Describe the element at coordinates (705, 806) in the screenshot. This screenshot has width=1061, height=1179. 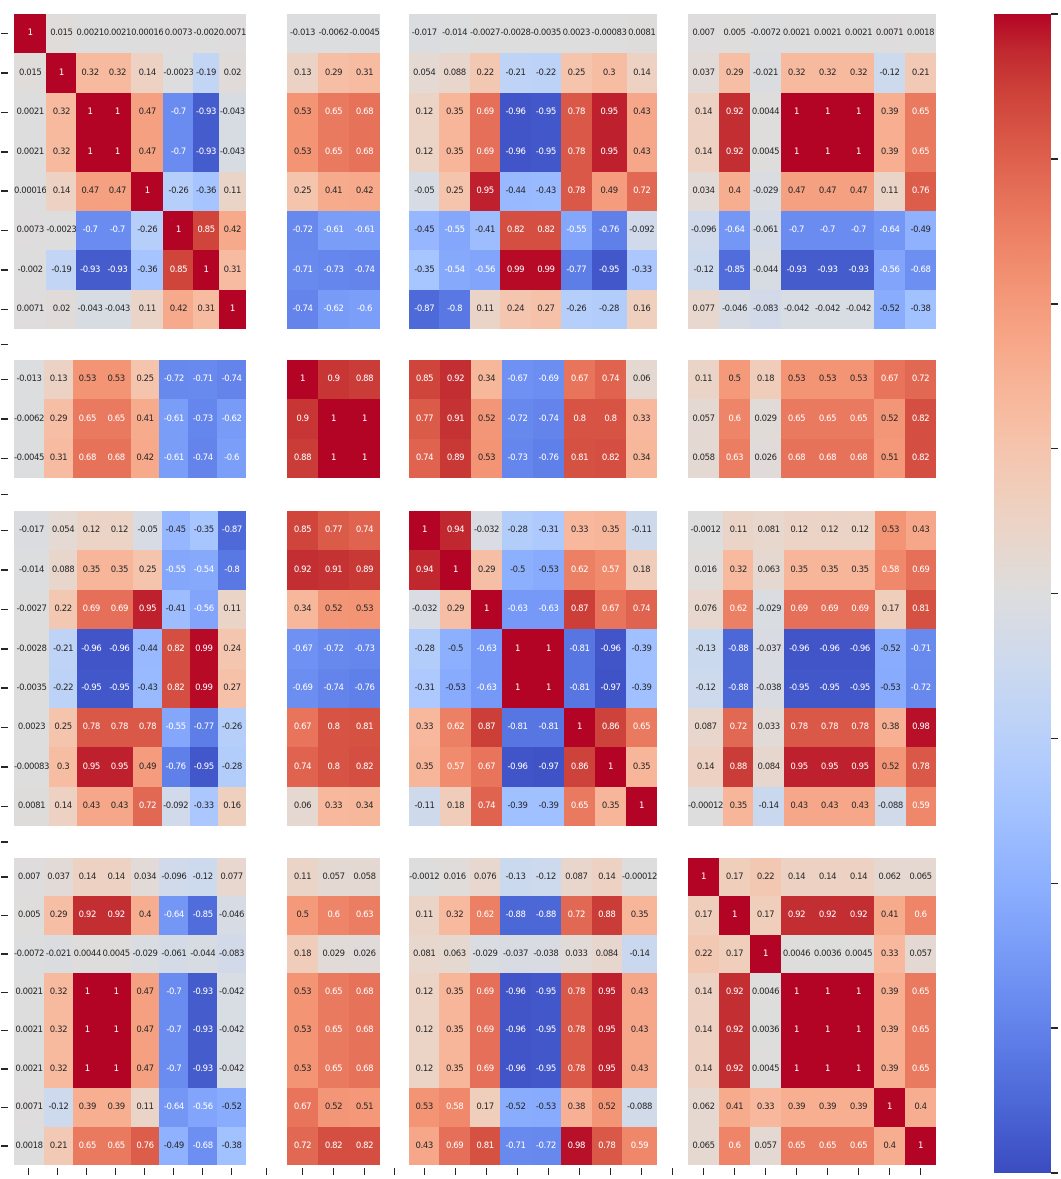
I see `heatmap-cell: -0.00012` at that location.